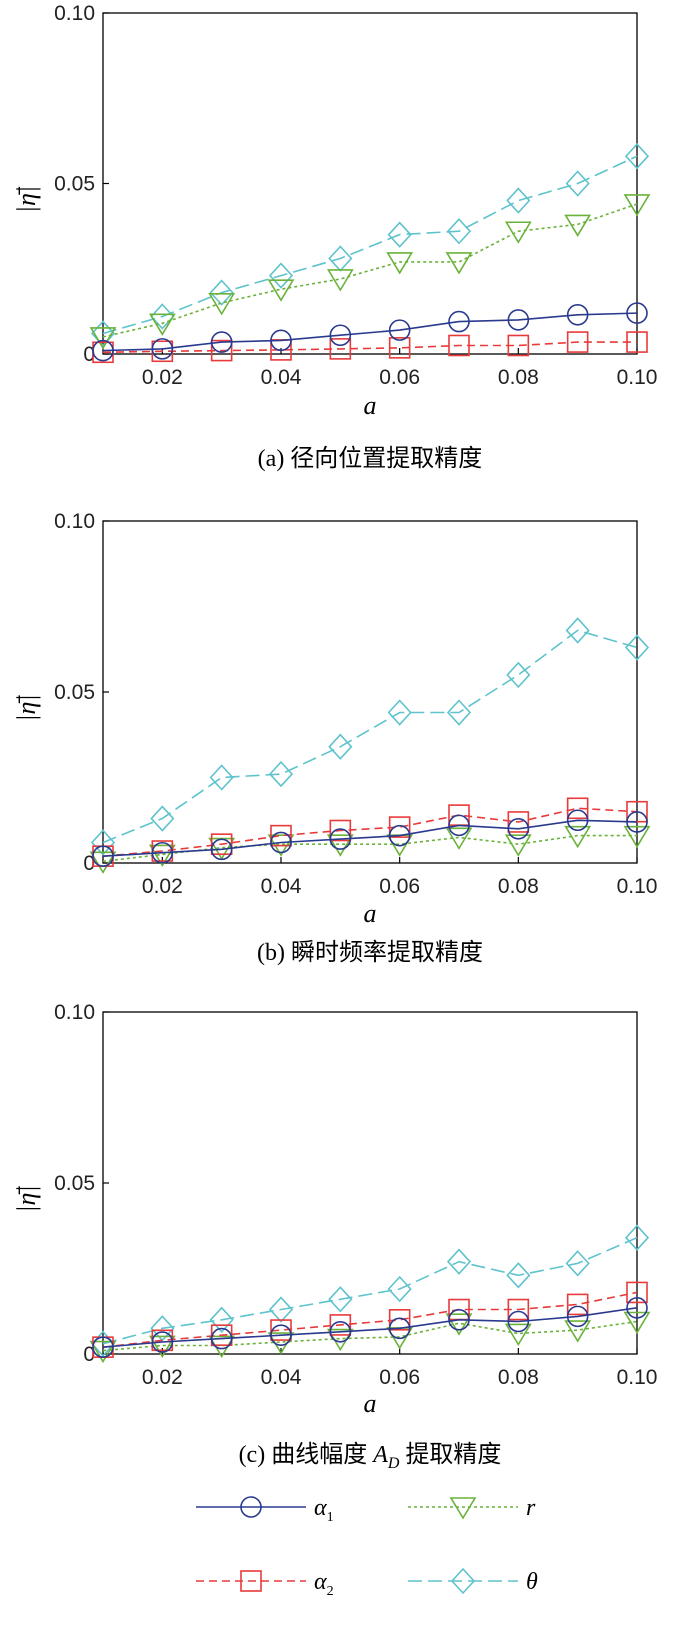 This screenshot has height=1646, width=700. Describe the element at coordinates (26, 199) in the screenshot. I see `y-axis-label: |η̄|` at that location.